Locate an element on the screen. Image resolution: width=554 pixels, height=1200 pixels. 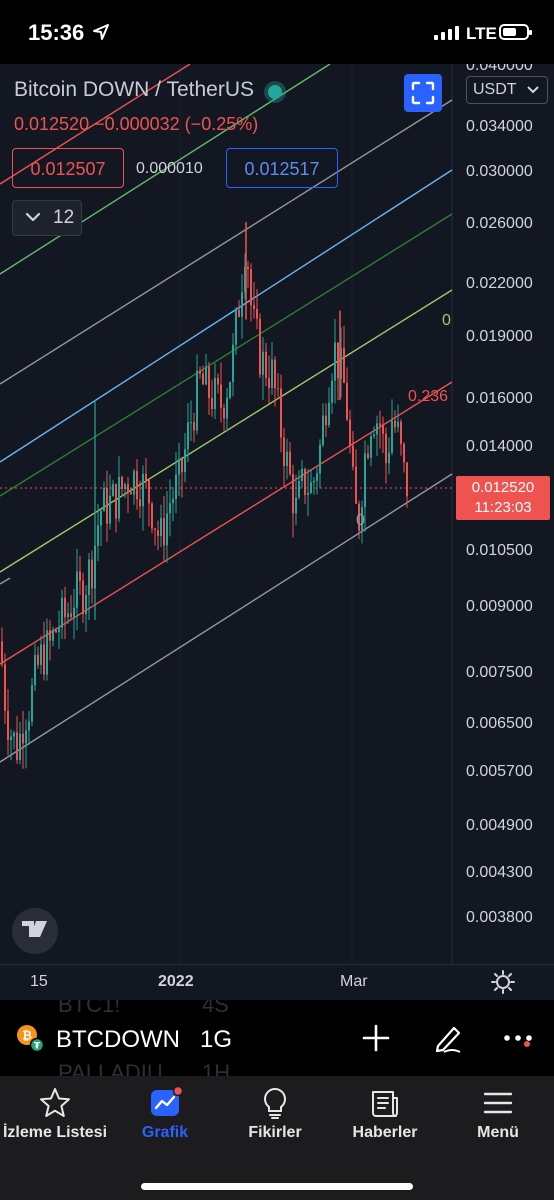
chart-legend: Bitcoin DOWN / TetherUS is located at coordinates (148, 90).